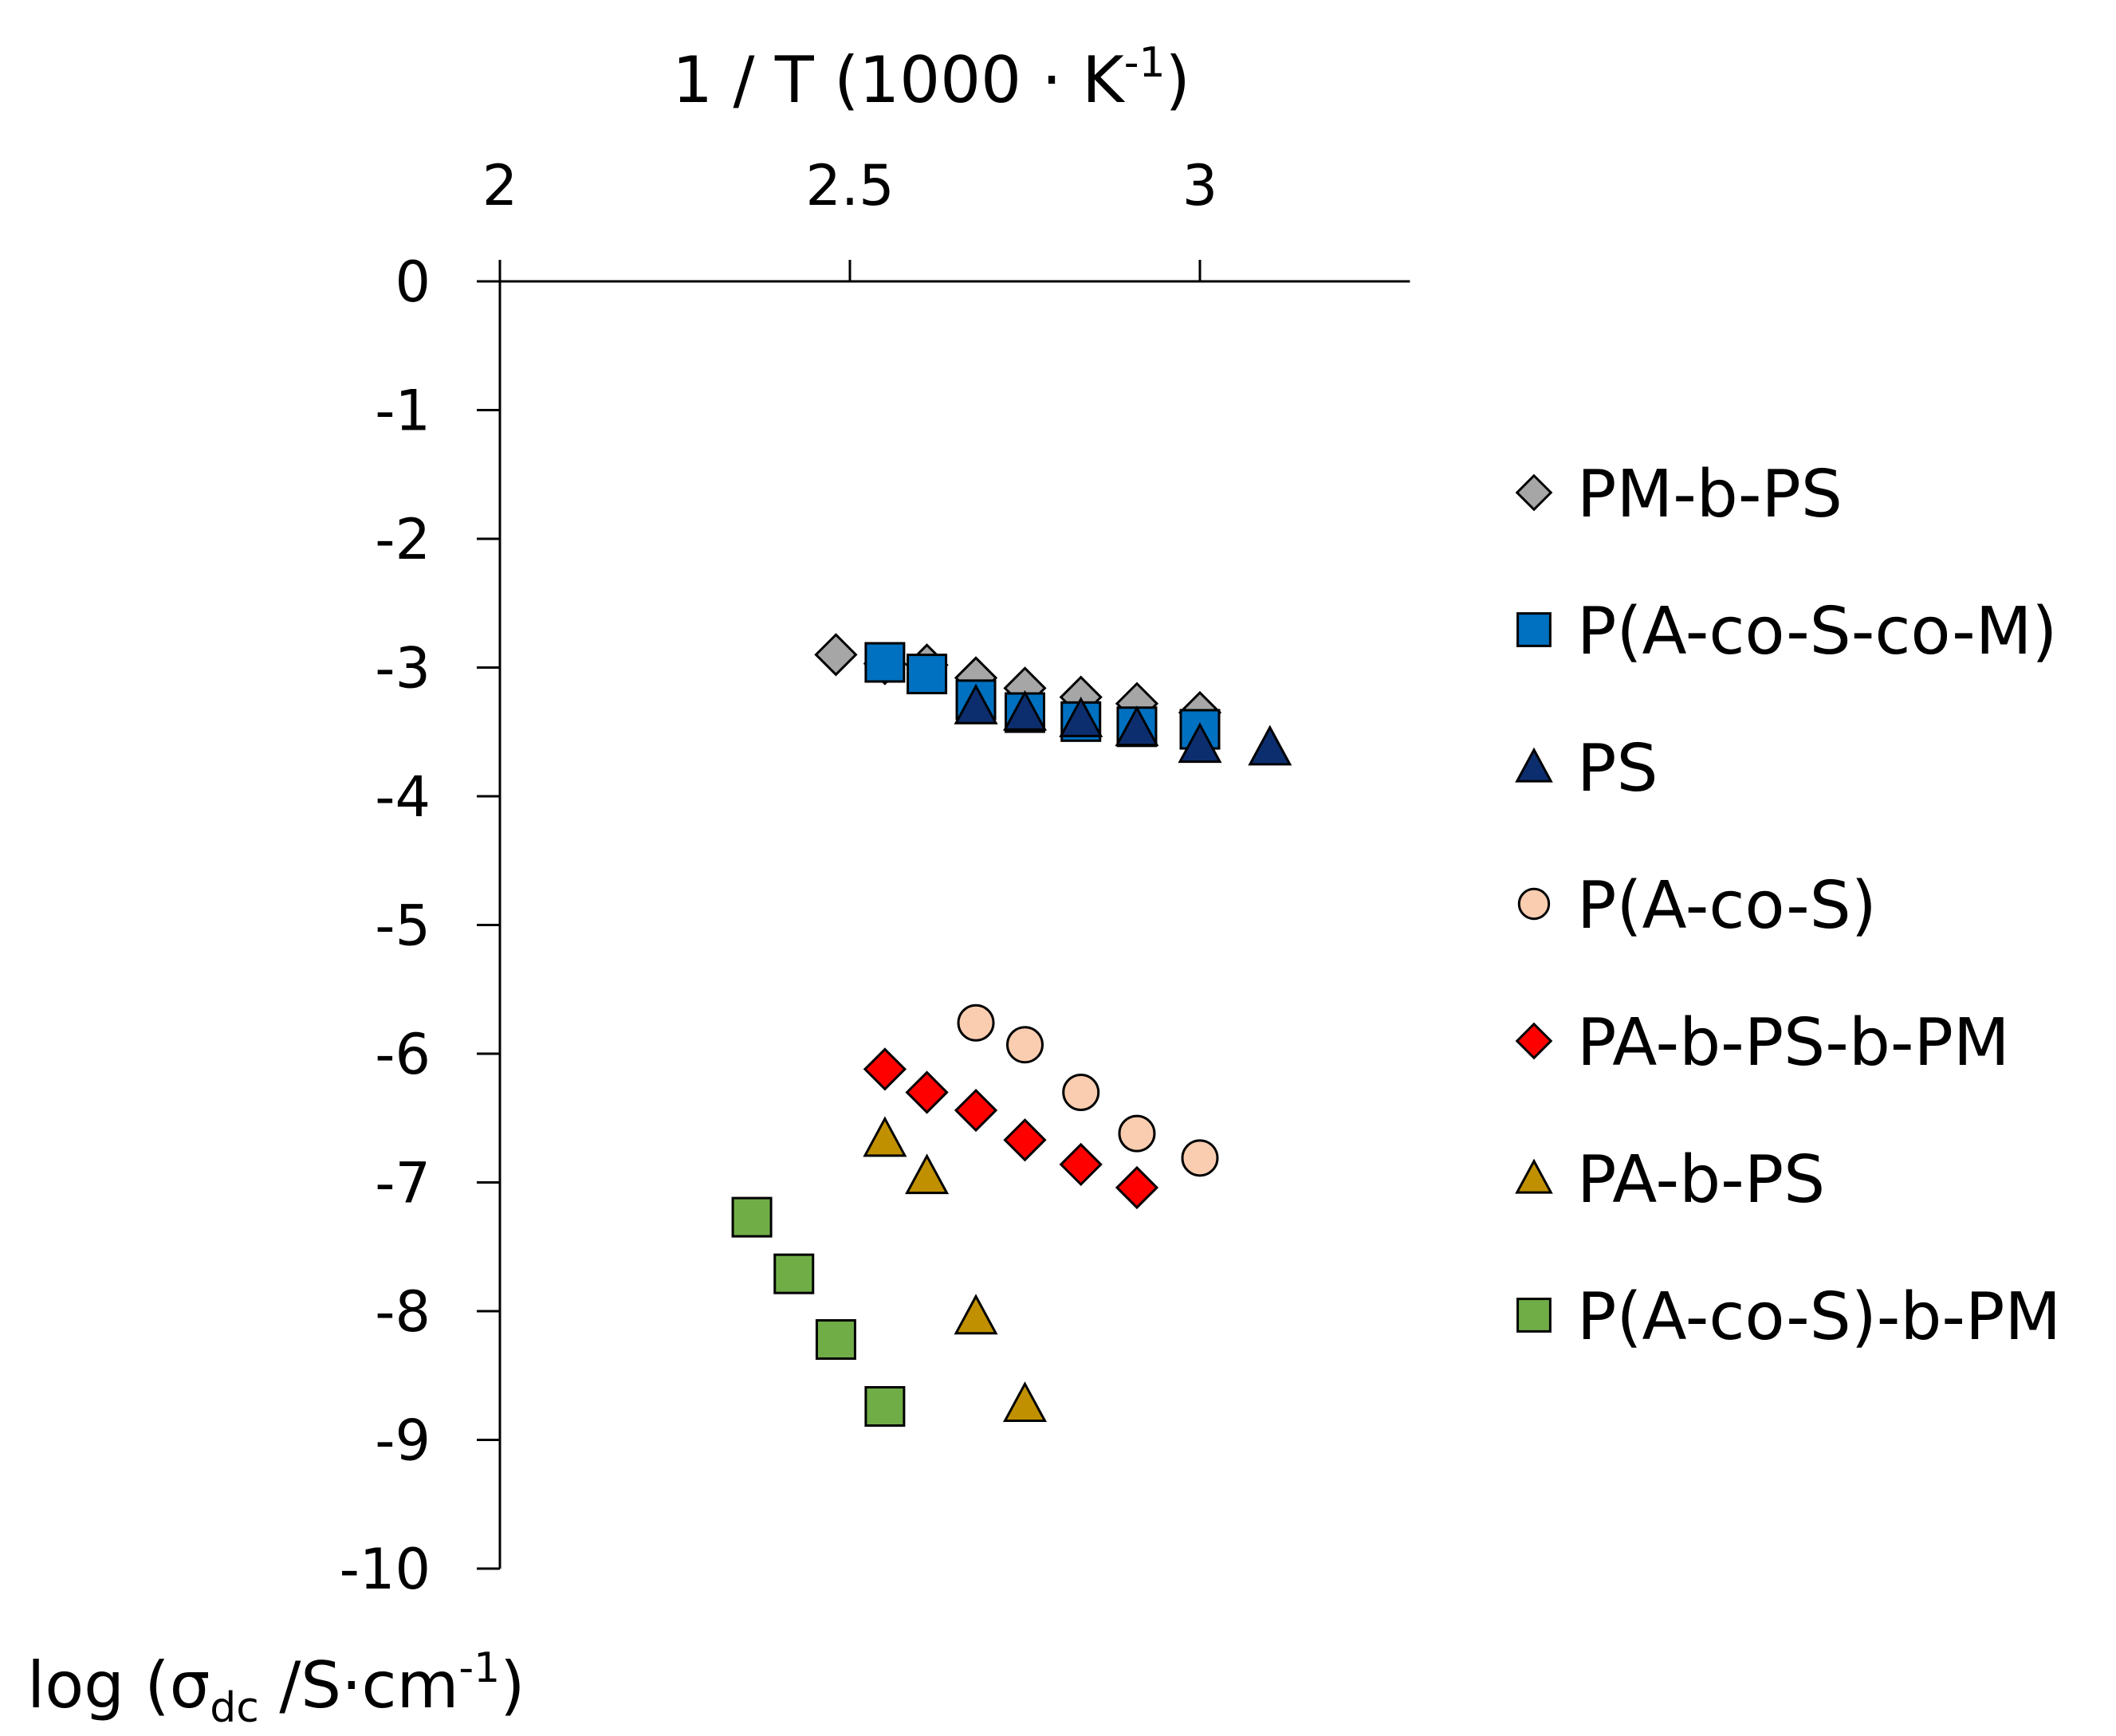 The image size is (2116, 1736). I want to click on y-tick-label: -3, so click(403, 668).